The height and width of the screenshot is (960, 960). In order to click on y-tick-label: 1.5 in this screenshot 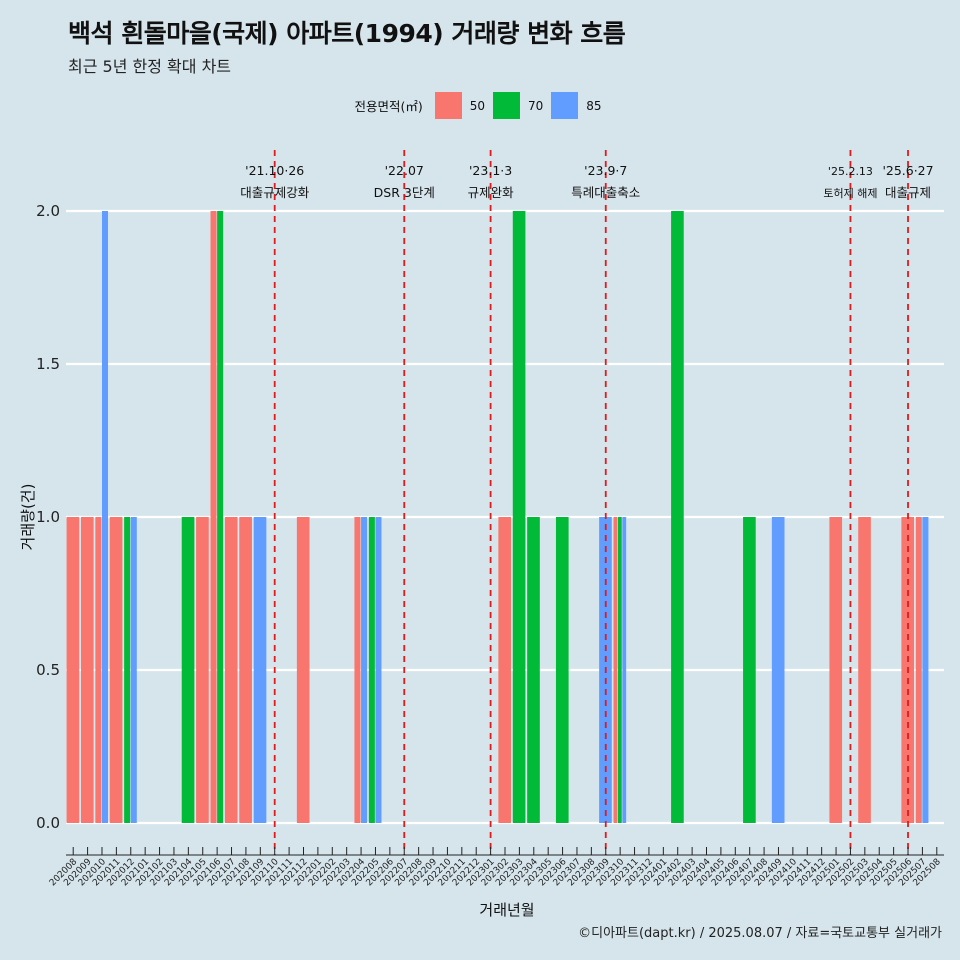, I will do `click(48, 364)`.